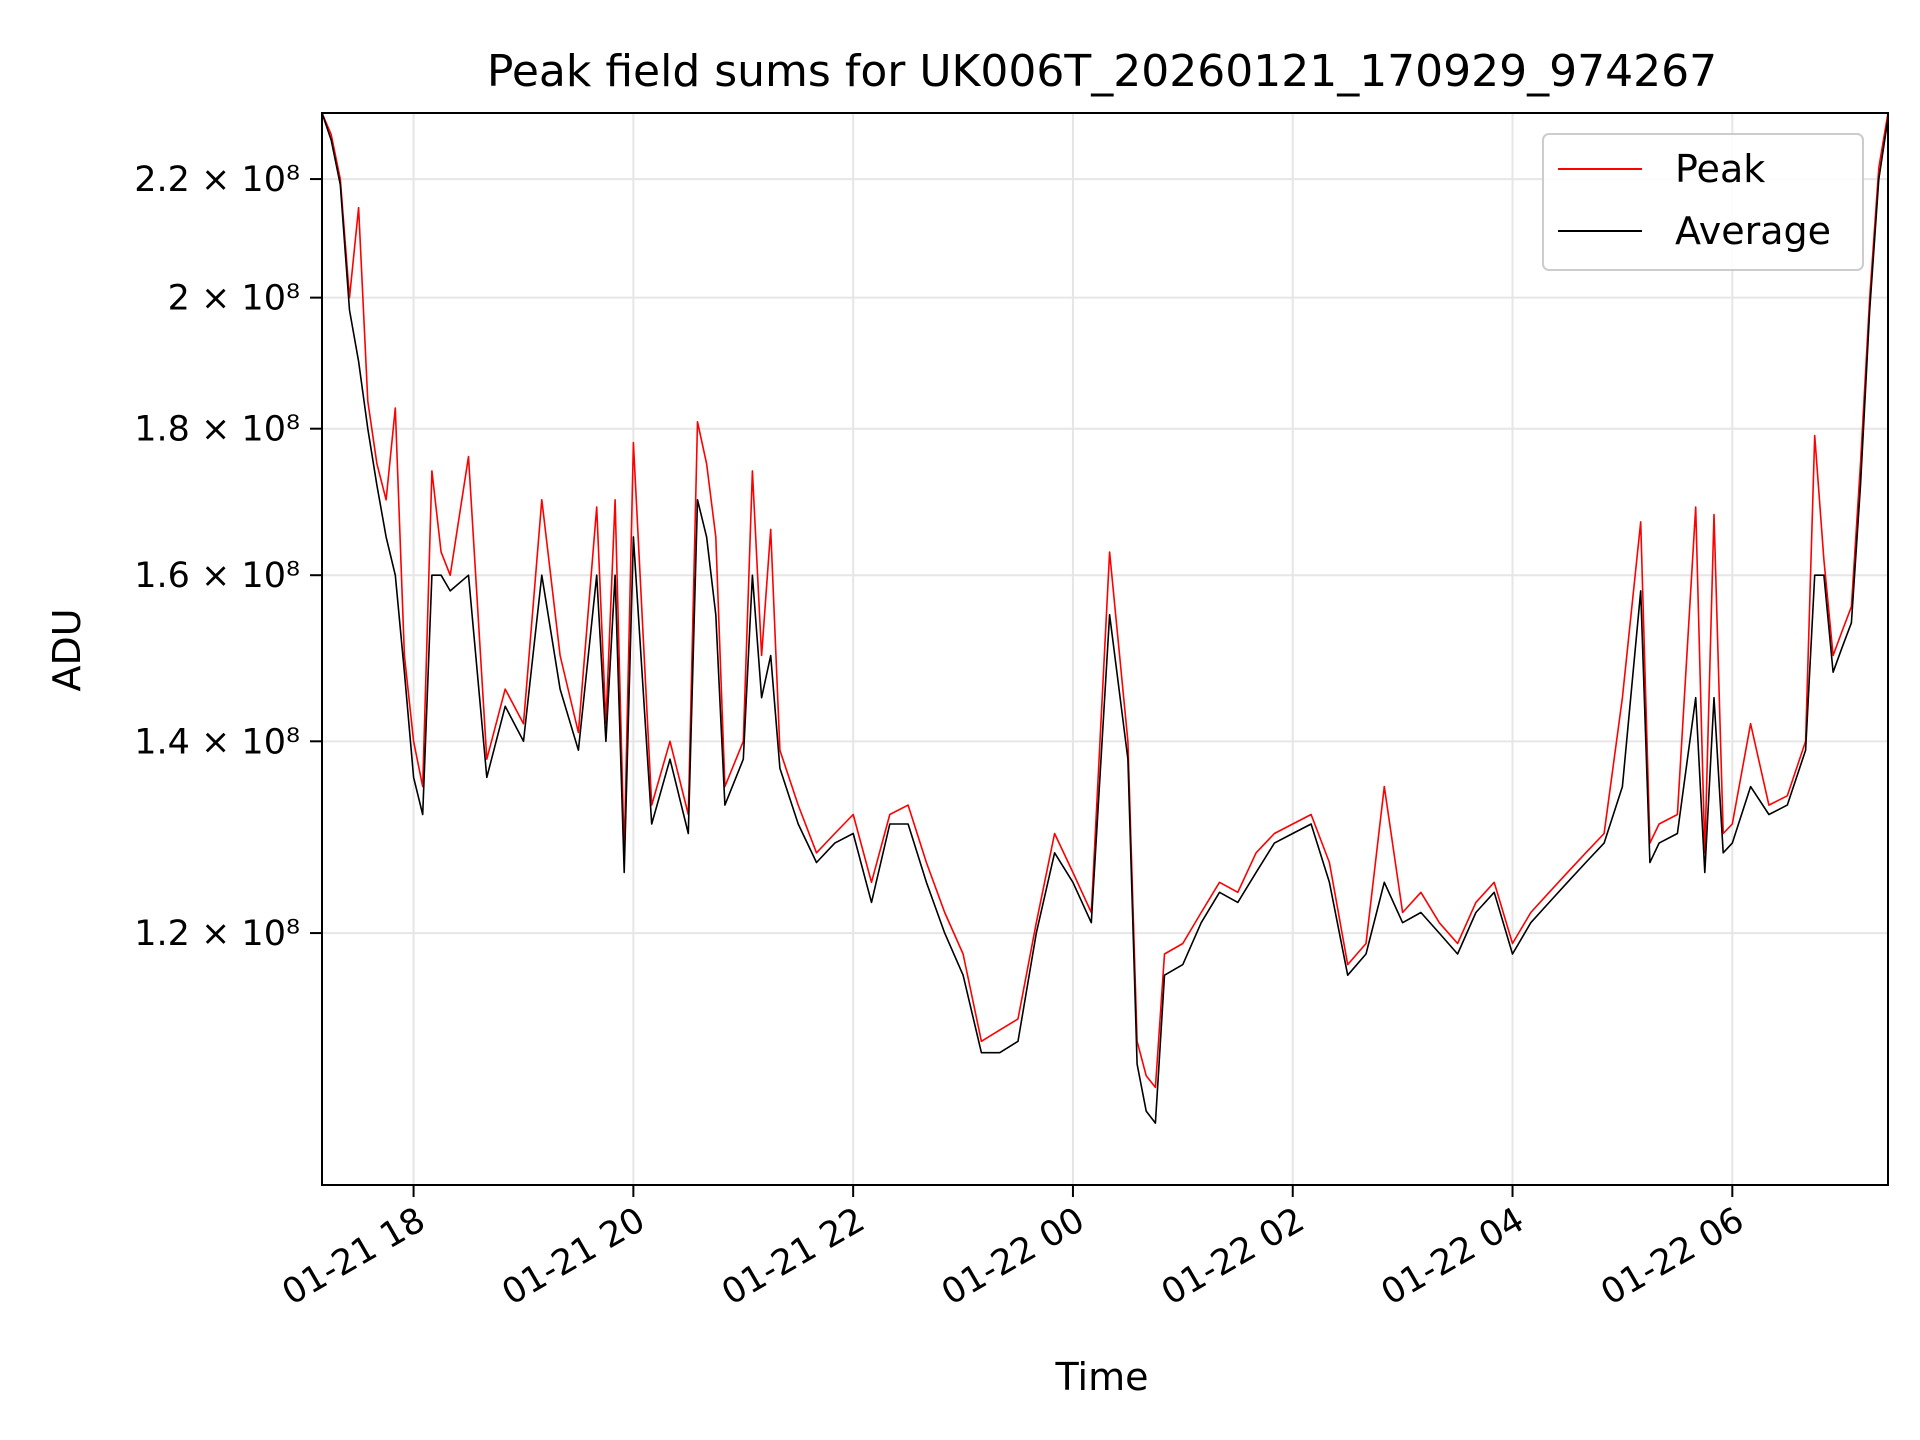 The image size is (1920, 1440). Describe the element at coordinates (67, 649) in the screenshot. I see `y-axis-label: ADU` at that location.